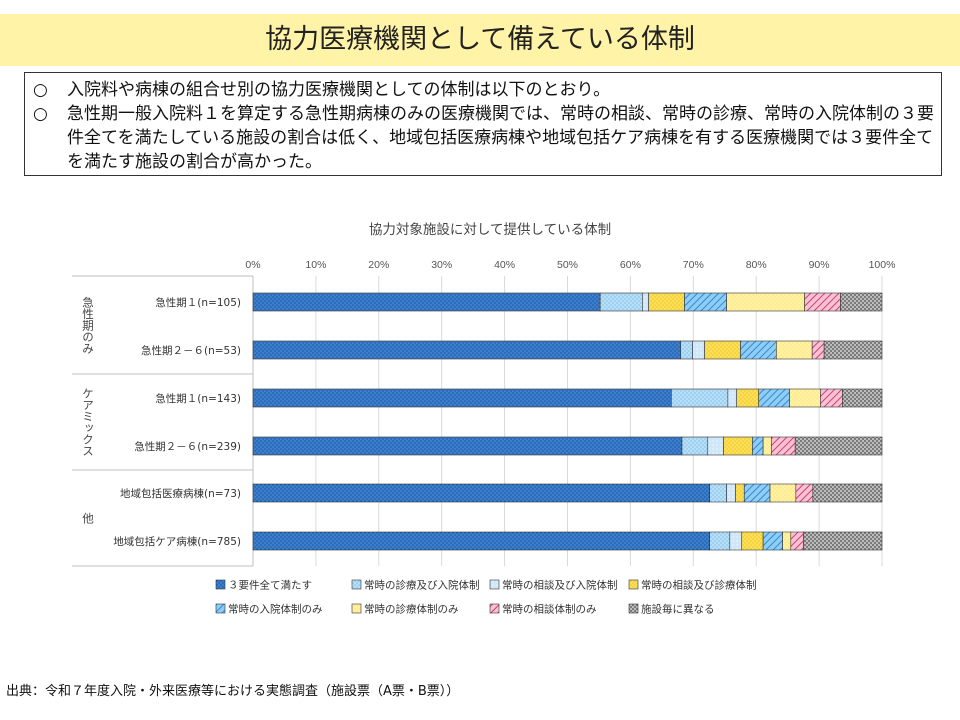 Image resolution: width=960 pixels, height=720 pixels. Describe the element at coordinates (198, 302) in the screenshot. I see `category-label: 急性期１(n=105)` at that location.